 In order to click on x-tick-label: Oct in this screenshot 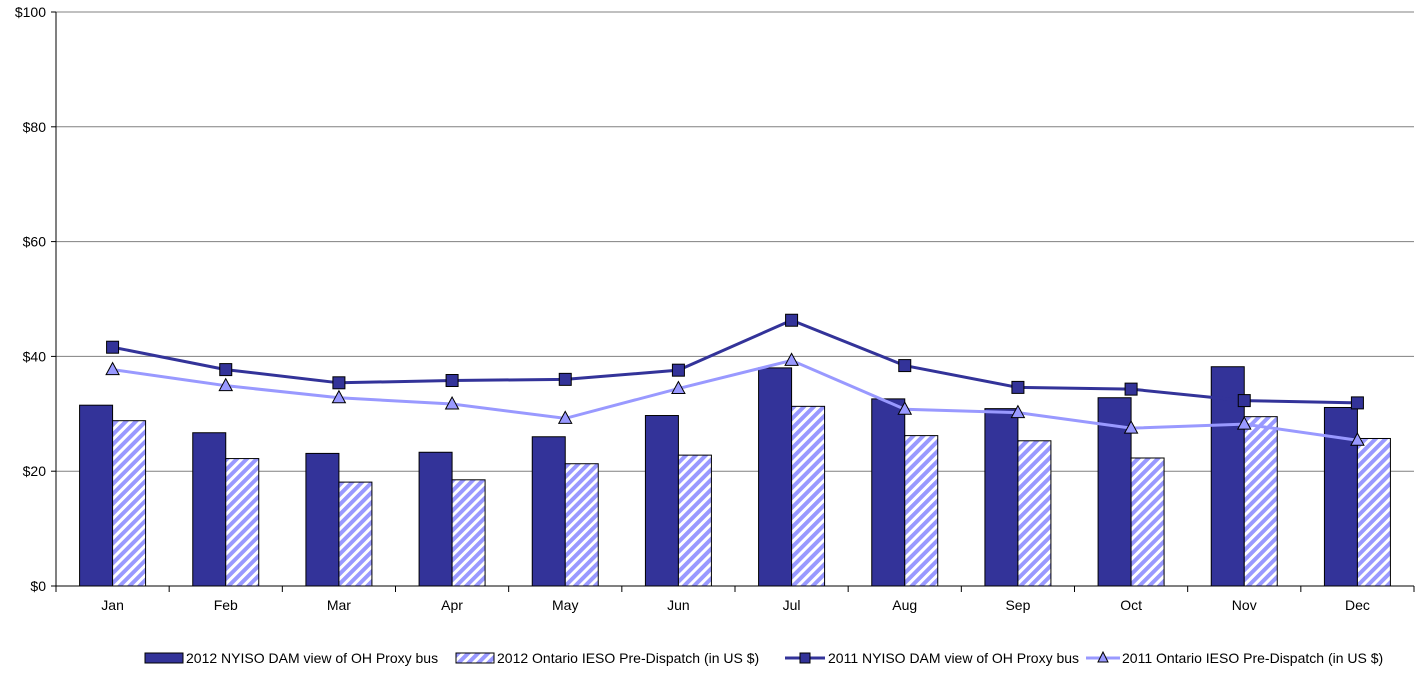, I will do `click(1131, 605)`.